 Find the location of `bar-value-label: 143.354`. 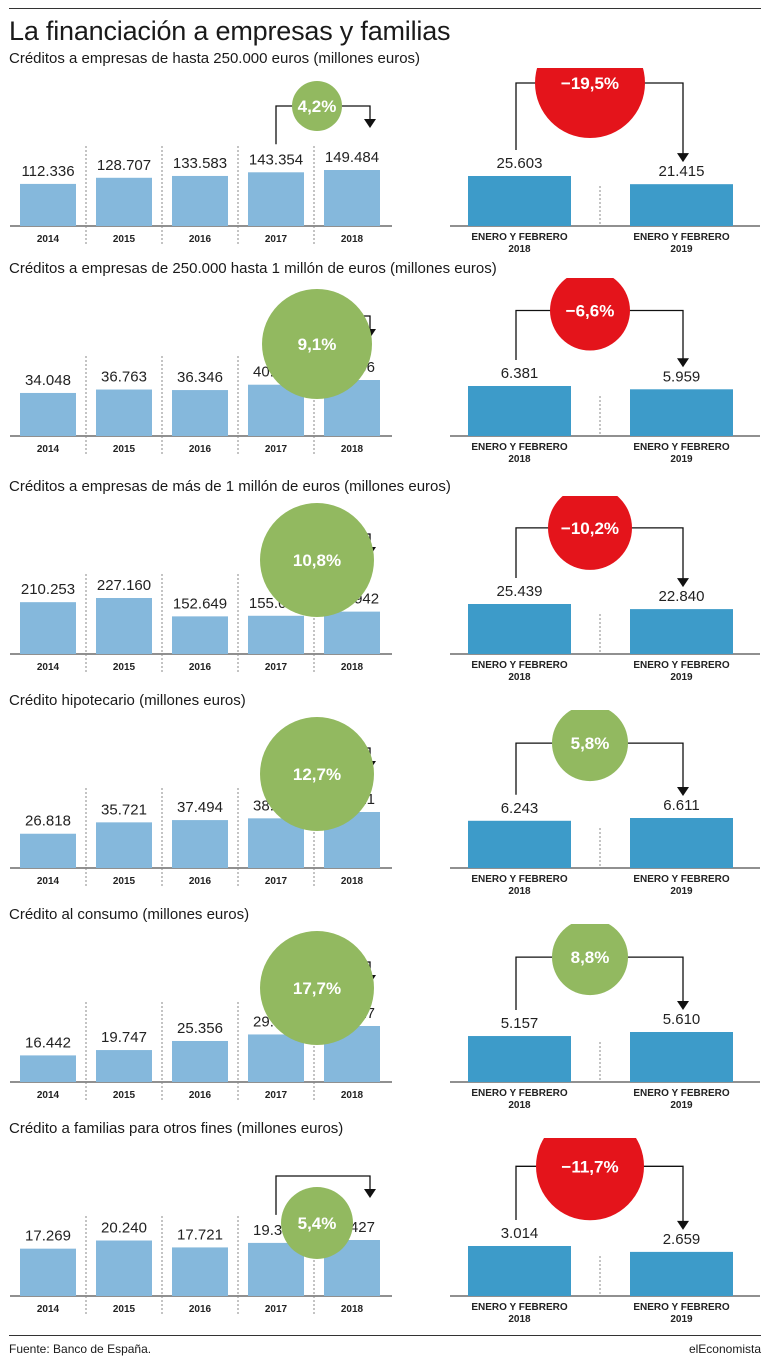

bar-value-label: 143.354 is located at coordinates (276, 159).